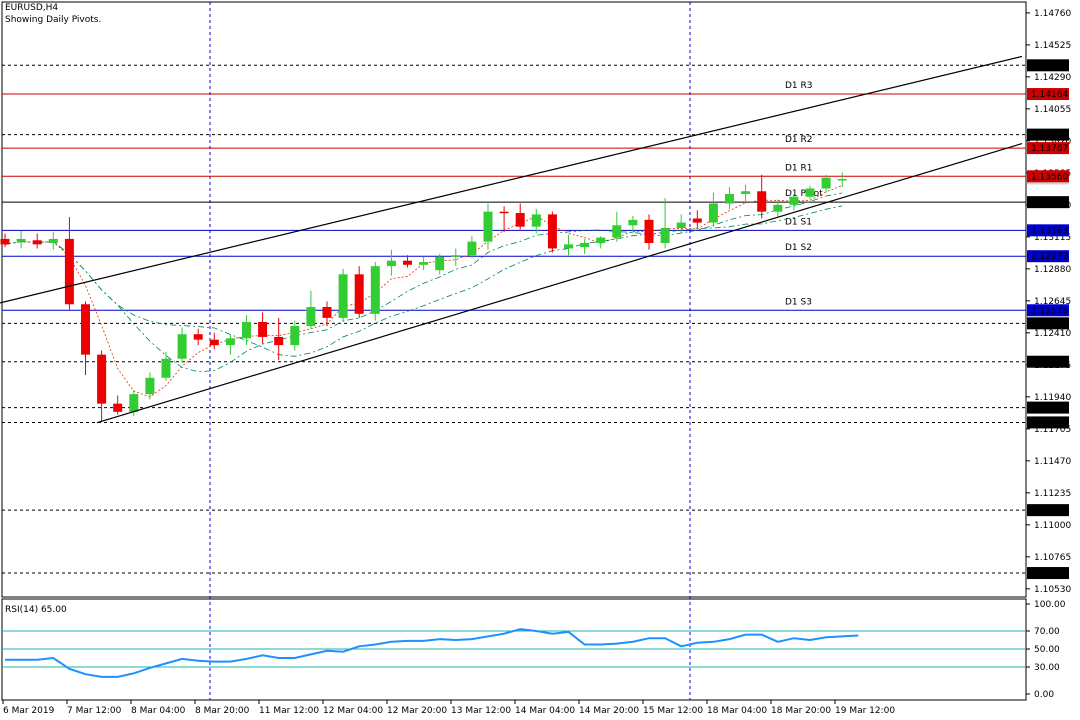 The image size is (1080, 720). Describe the element at coordinates (1052, 494) in the screenshot. I see `price-tick-label: 1.11235` at that location.